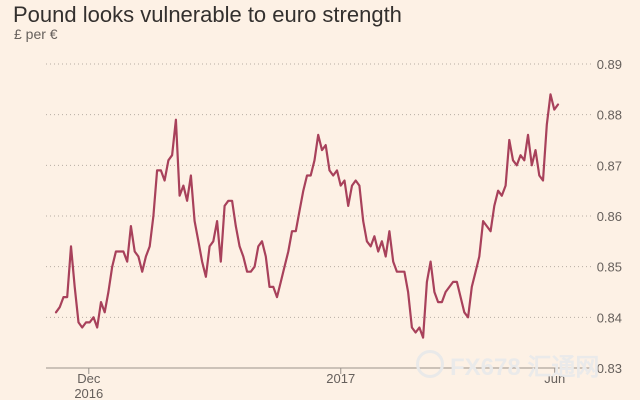 Image resolution: width=640 pixels, height=400 pixels. I want to click on chart-subtitle: £ per €, so click(36, 34).